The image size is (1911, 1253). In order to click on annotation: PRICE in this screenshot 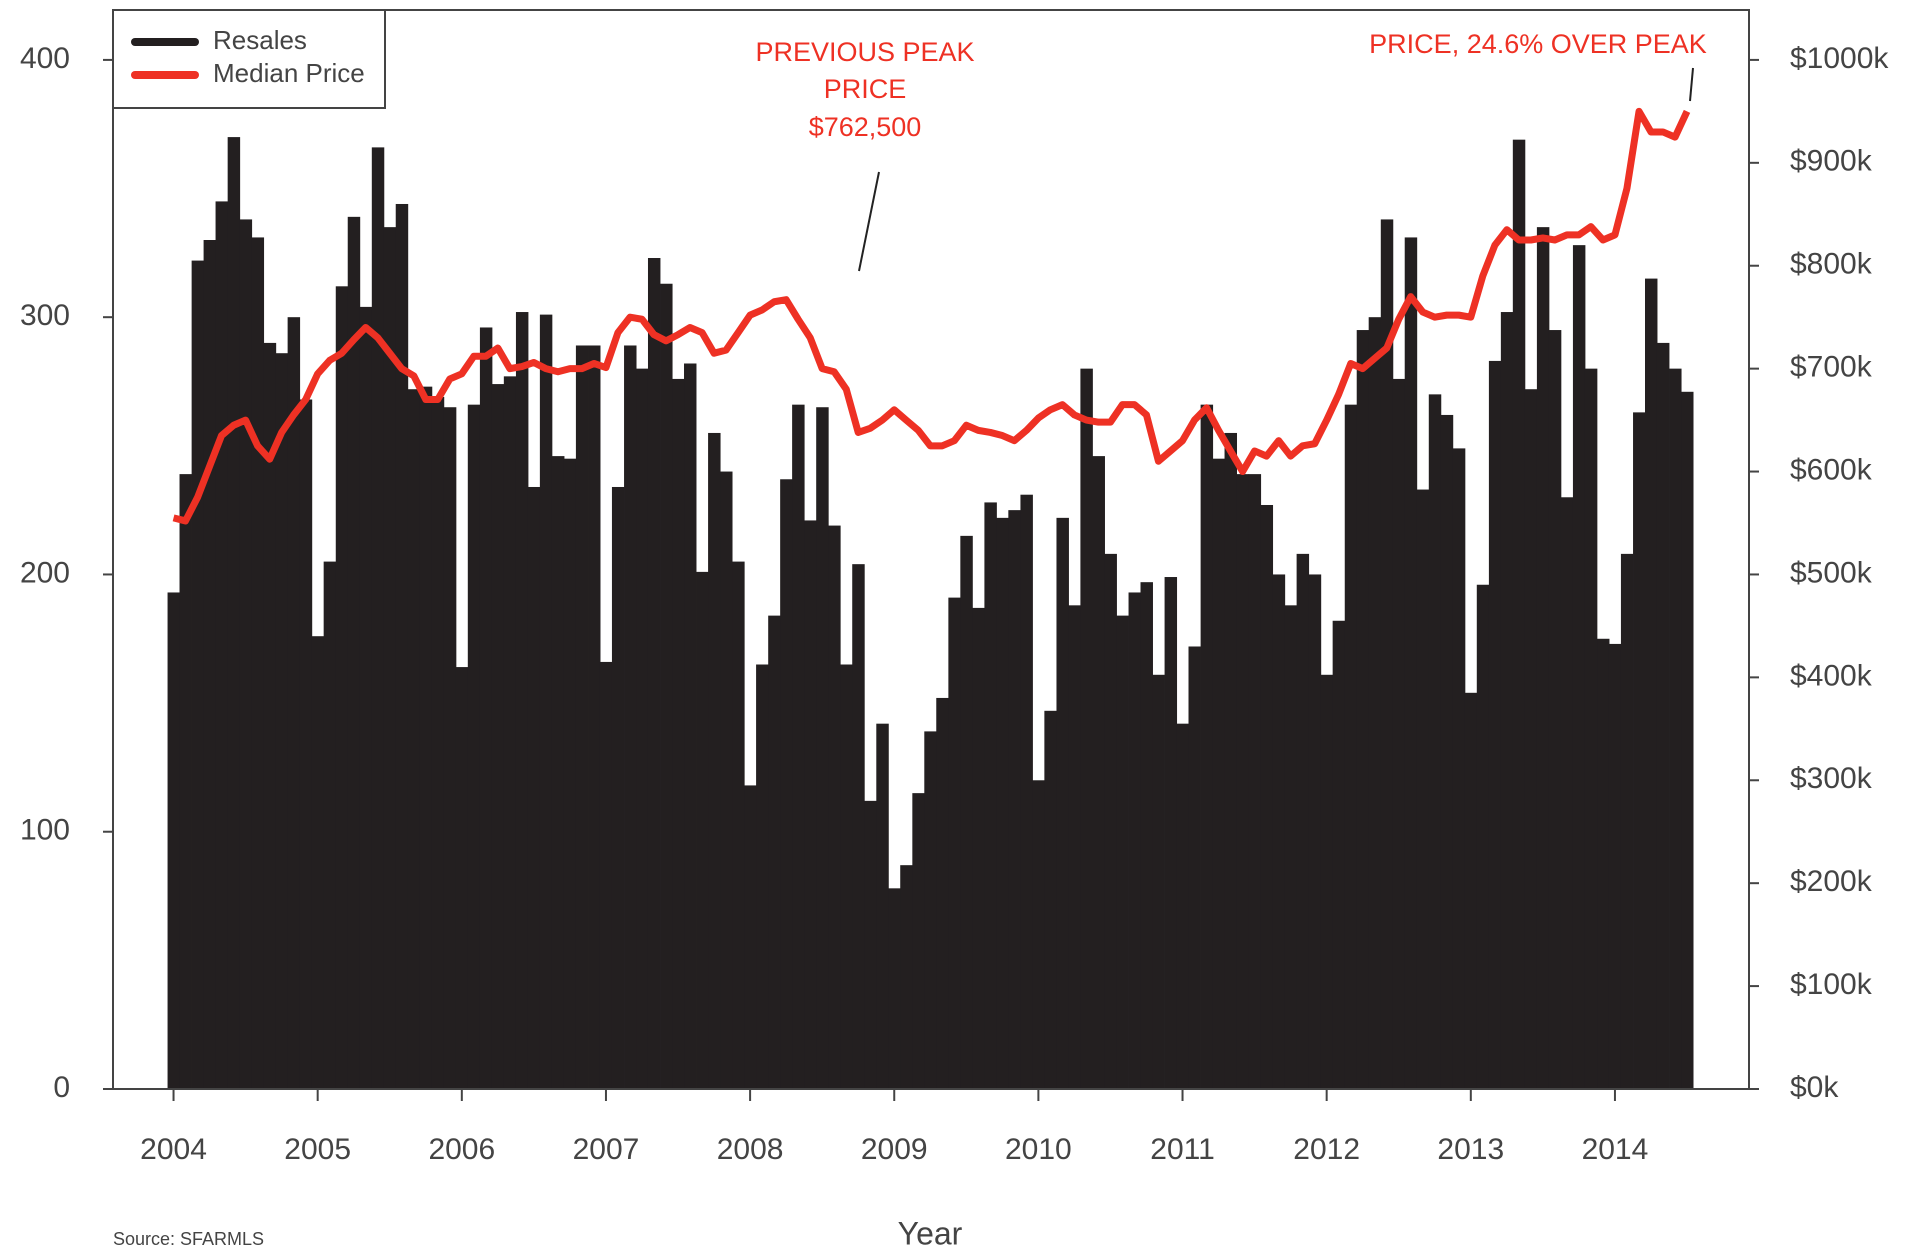, I will do `click(865, 89)`.